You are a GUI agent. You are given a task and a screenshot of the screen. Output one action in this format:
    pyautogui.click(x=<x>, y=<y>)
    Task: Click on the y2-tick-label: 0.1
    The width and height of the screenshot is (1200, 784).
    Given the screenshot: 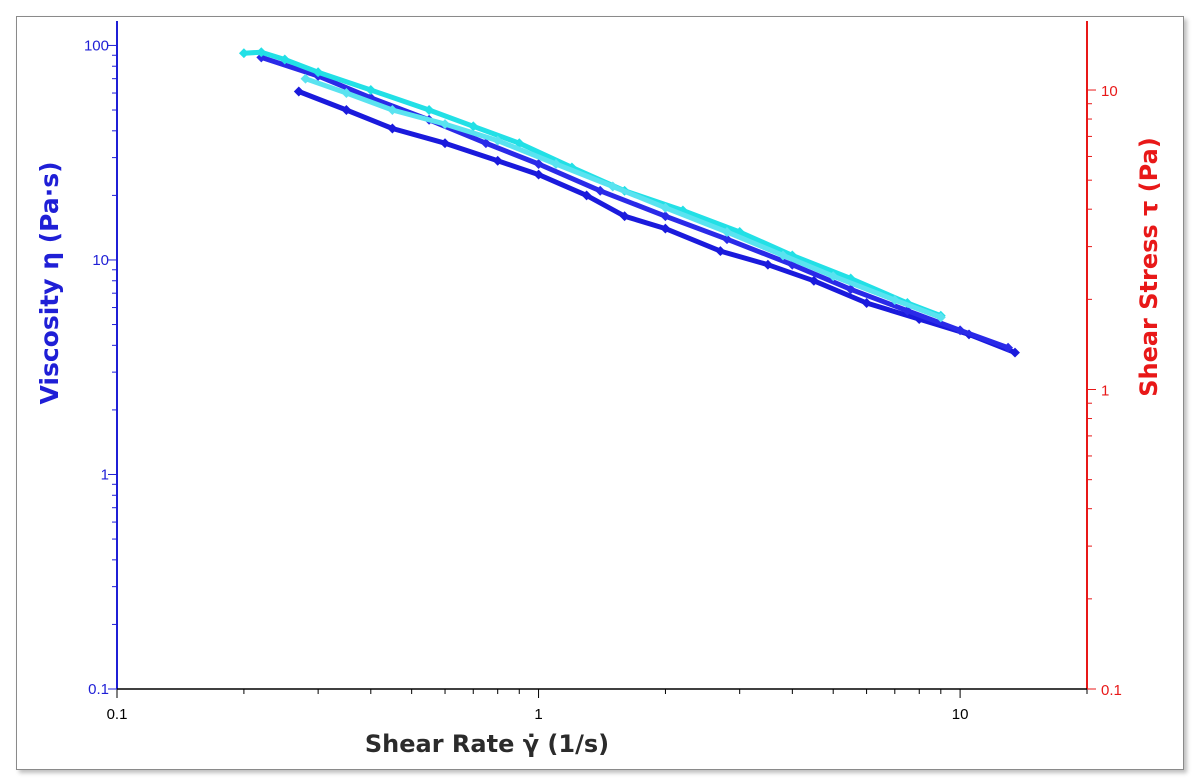 What is the action you would take?
    pyautogui.click(x=1111, y=690)
    